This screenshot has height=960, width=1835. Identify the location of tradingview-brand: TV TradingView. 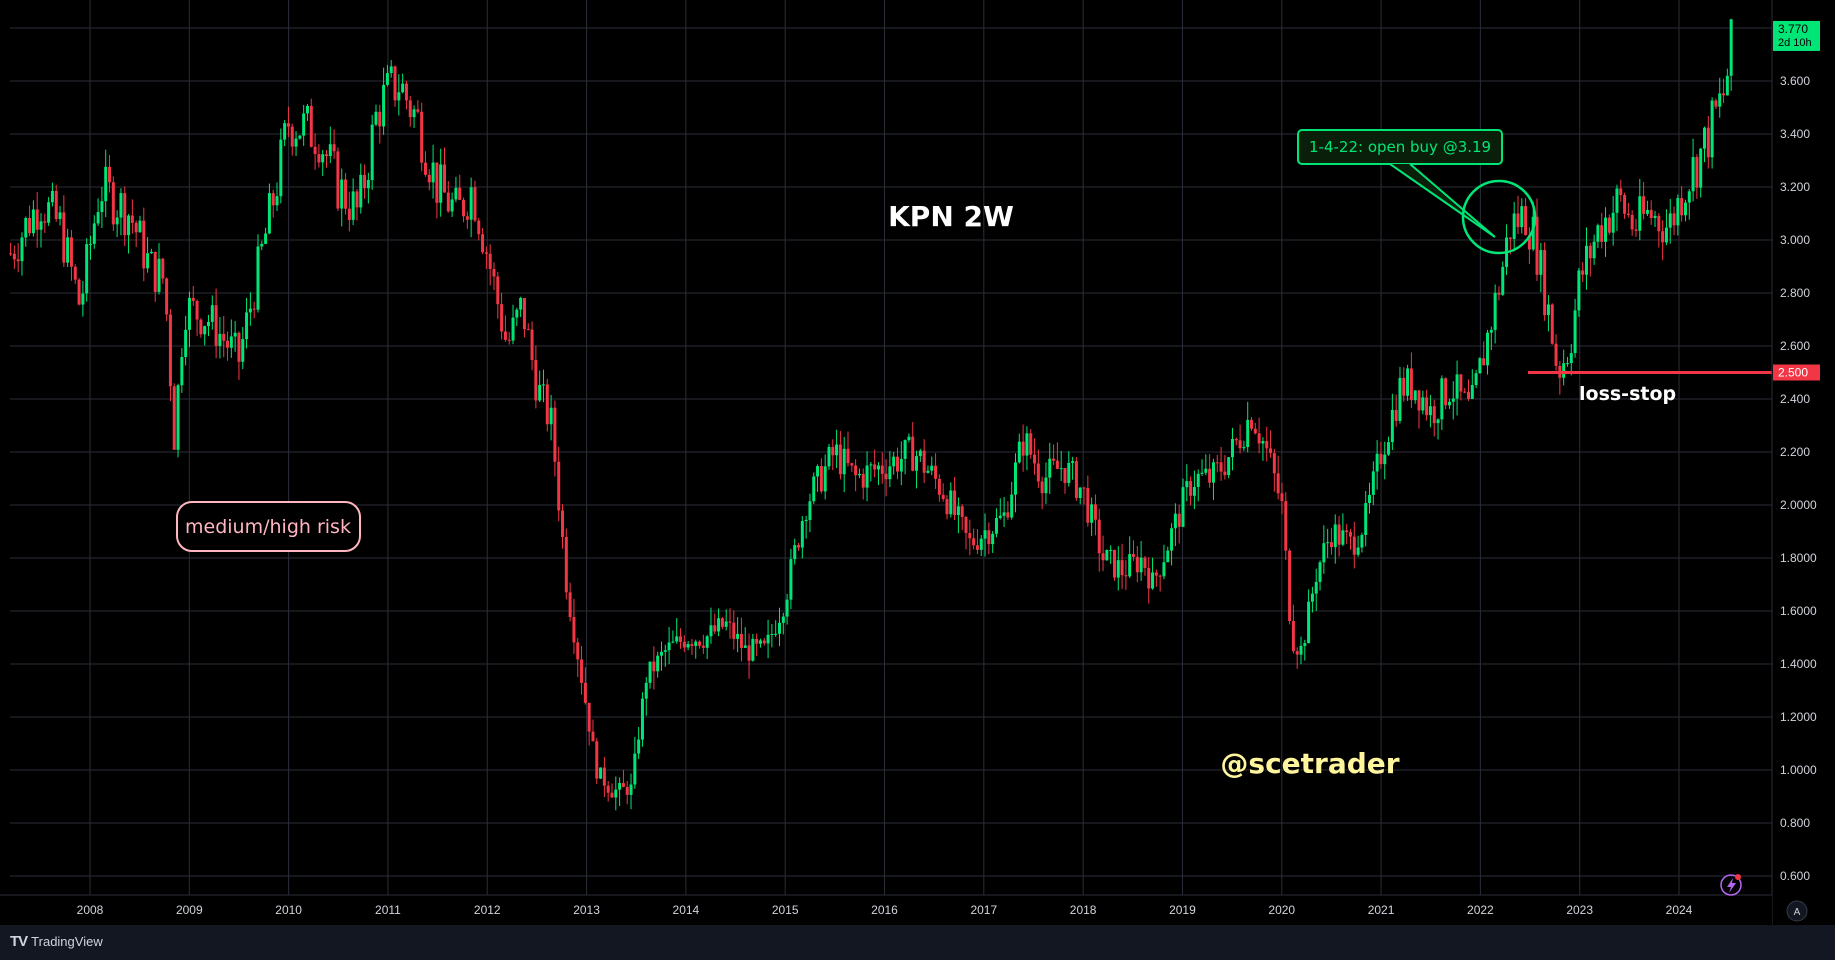
(56, 941).